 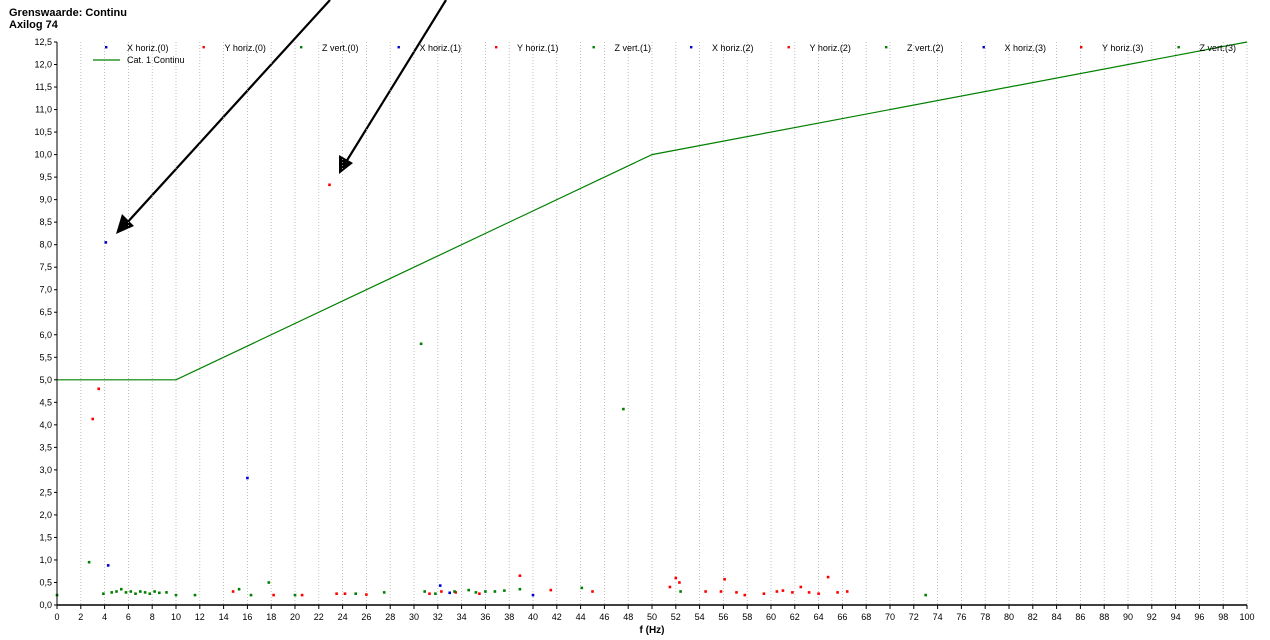 What do you see at coordinates (1176, 617) in the screenshot?
I see `x-tick-label: 94` at bounding box center [1176, 617].